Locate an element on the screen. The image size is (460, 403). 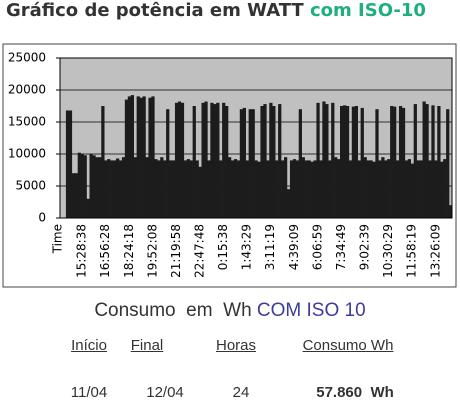
x-tick-label: 9:02:39 is located at coordinates (365, 247).